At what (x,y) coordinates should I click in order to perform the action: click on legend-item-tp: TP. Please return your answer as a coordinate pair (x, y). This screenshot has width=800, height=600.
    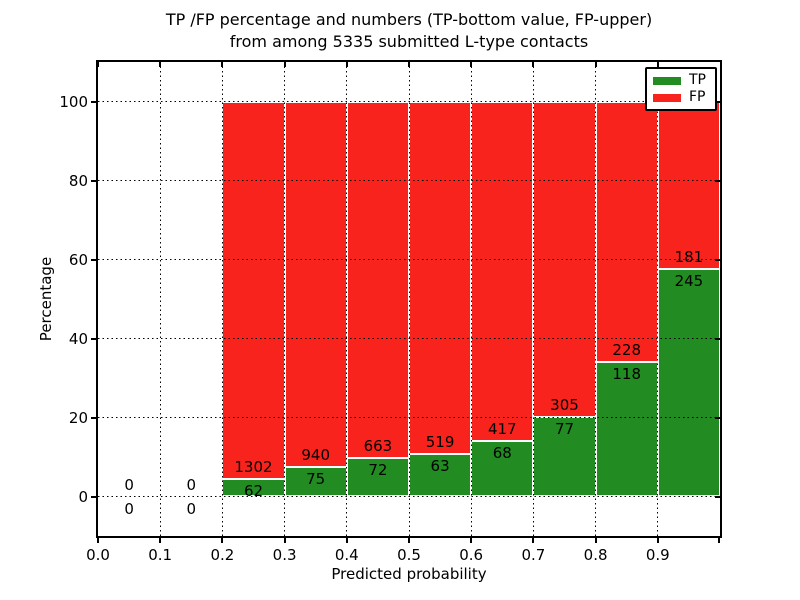
    Looking at the image, I should click on (681, 80).